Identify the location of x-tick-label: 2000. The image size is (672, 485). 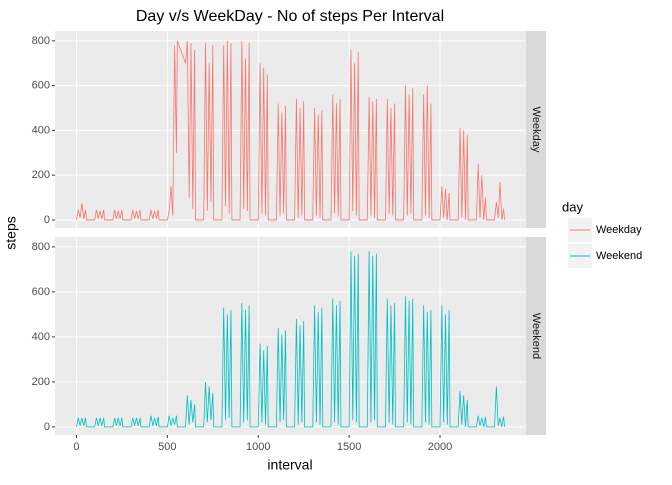
(440, 447).